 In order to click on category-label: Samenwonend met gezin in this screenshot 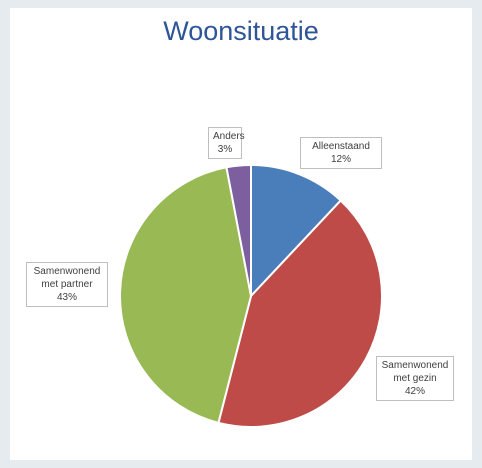, I will do `click(415, 372)`.